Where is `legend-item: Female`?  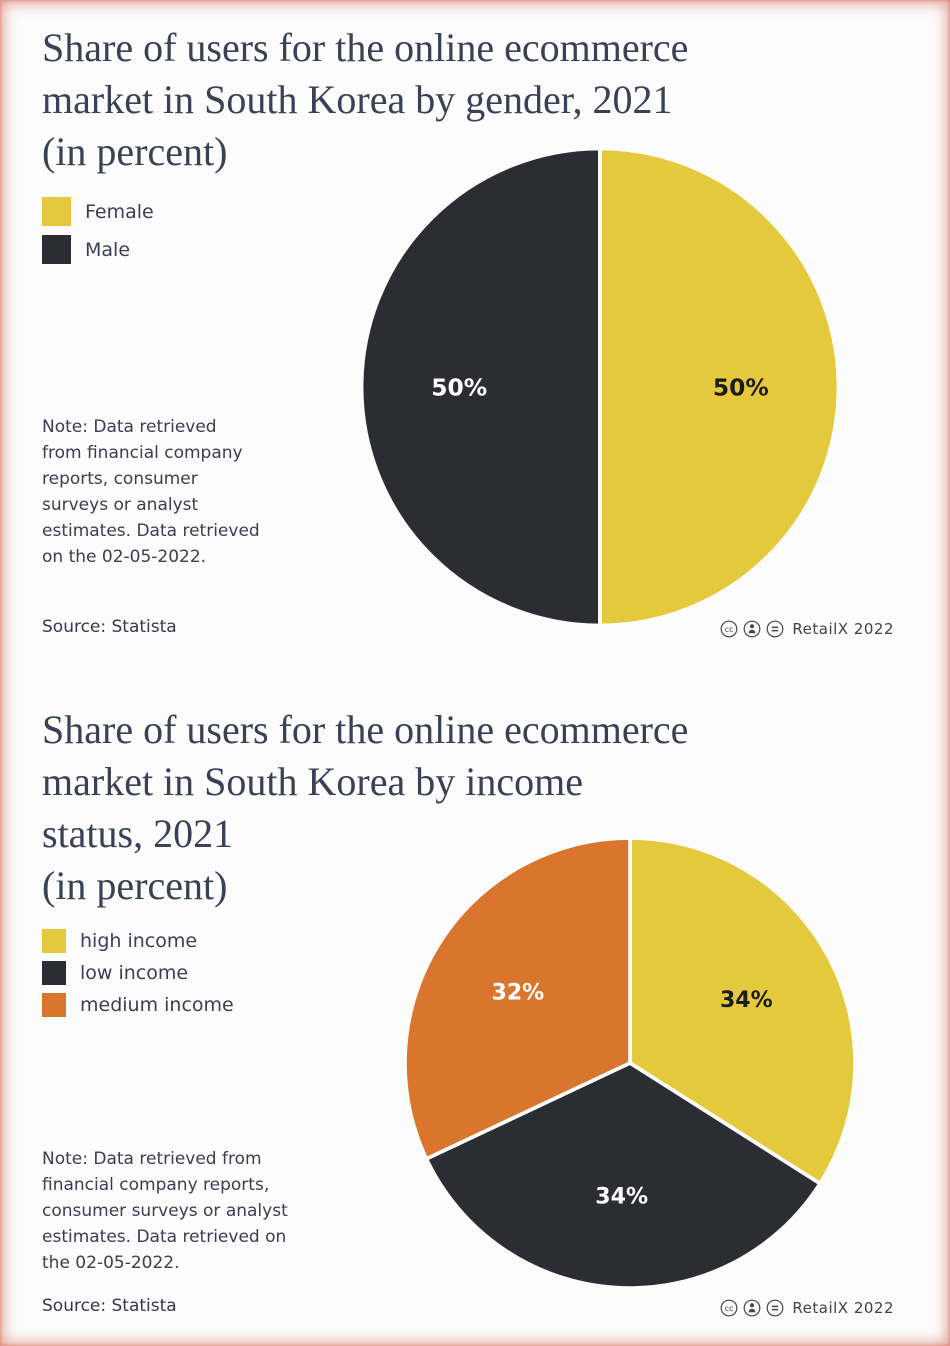
legend-item: Female is located at coordinates (98, 211).